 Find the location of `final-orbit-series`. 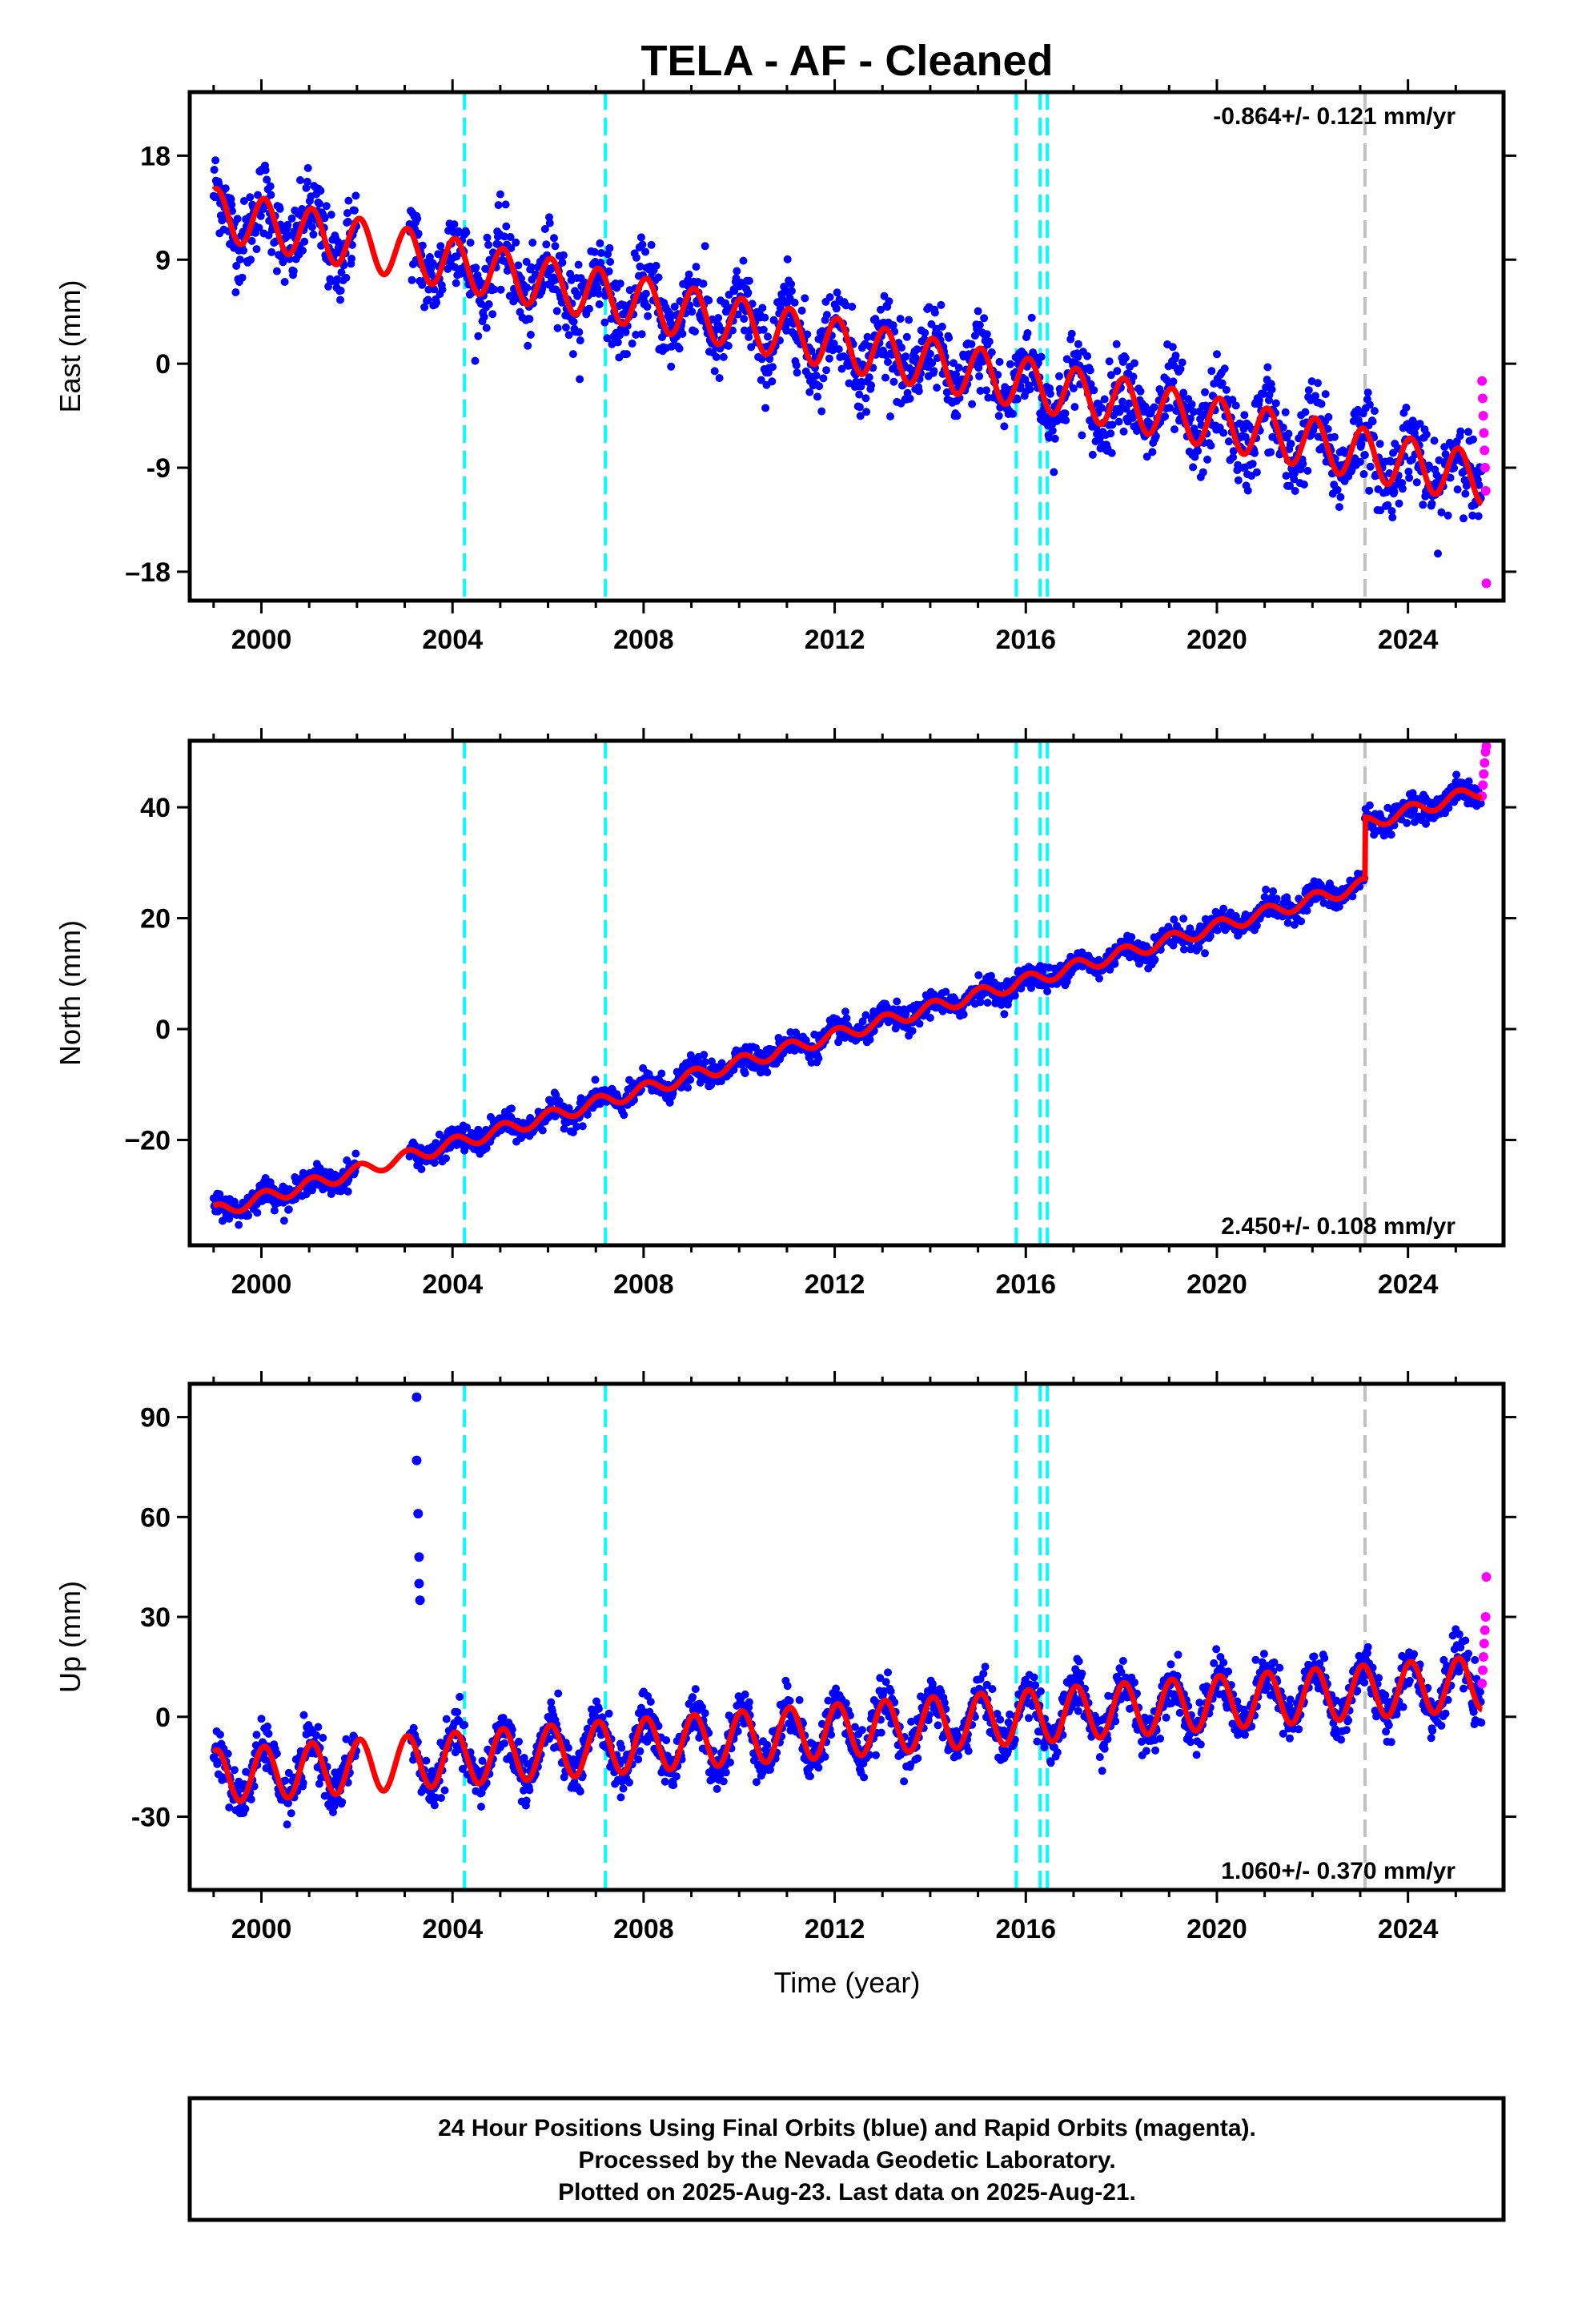

final-orbit-series is located at coordinates (847, 357).